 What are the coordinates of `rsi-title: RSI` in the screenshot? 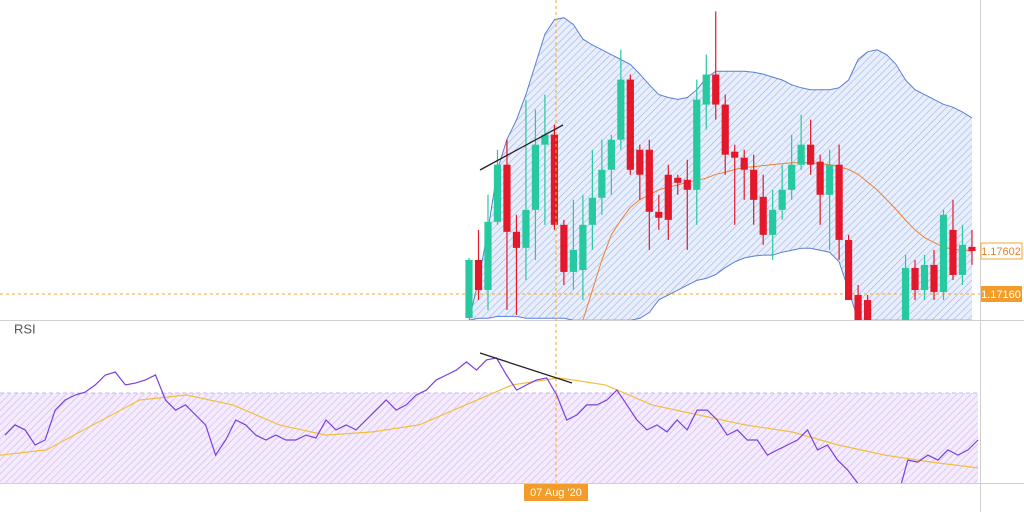 It's located at (25, 328).